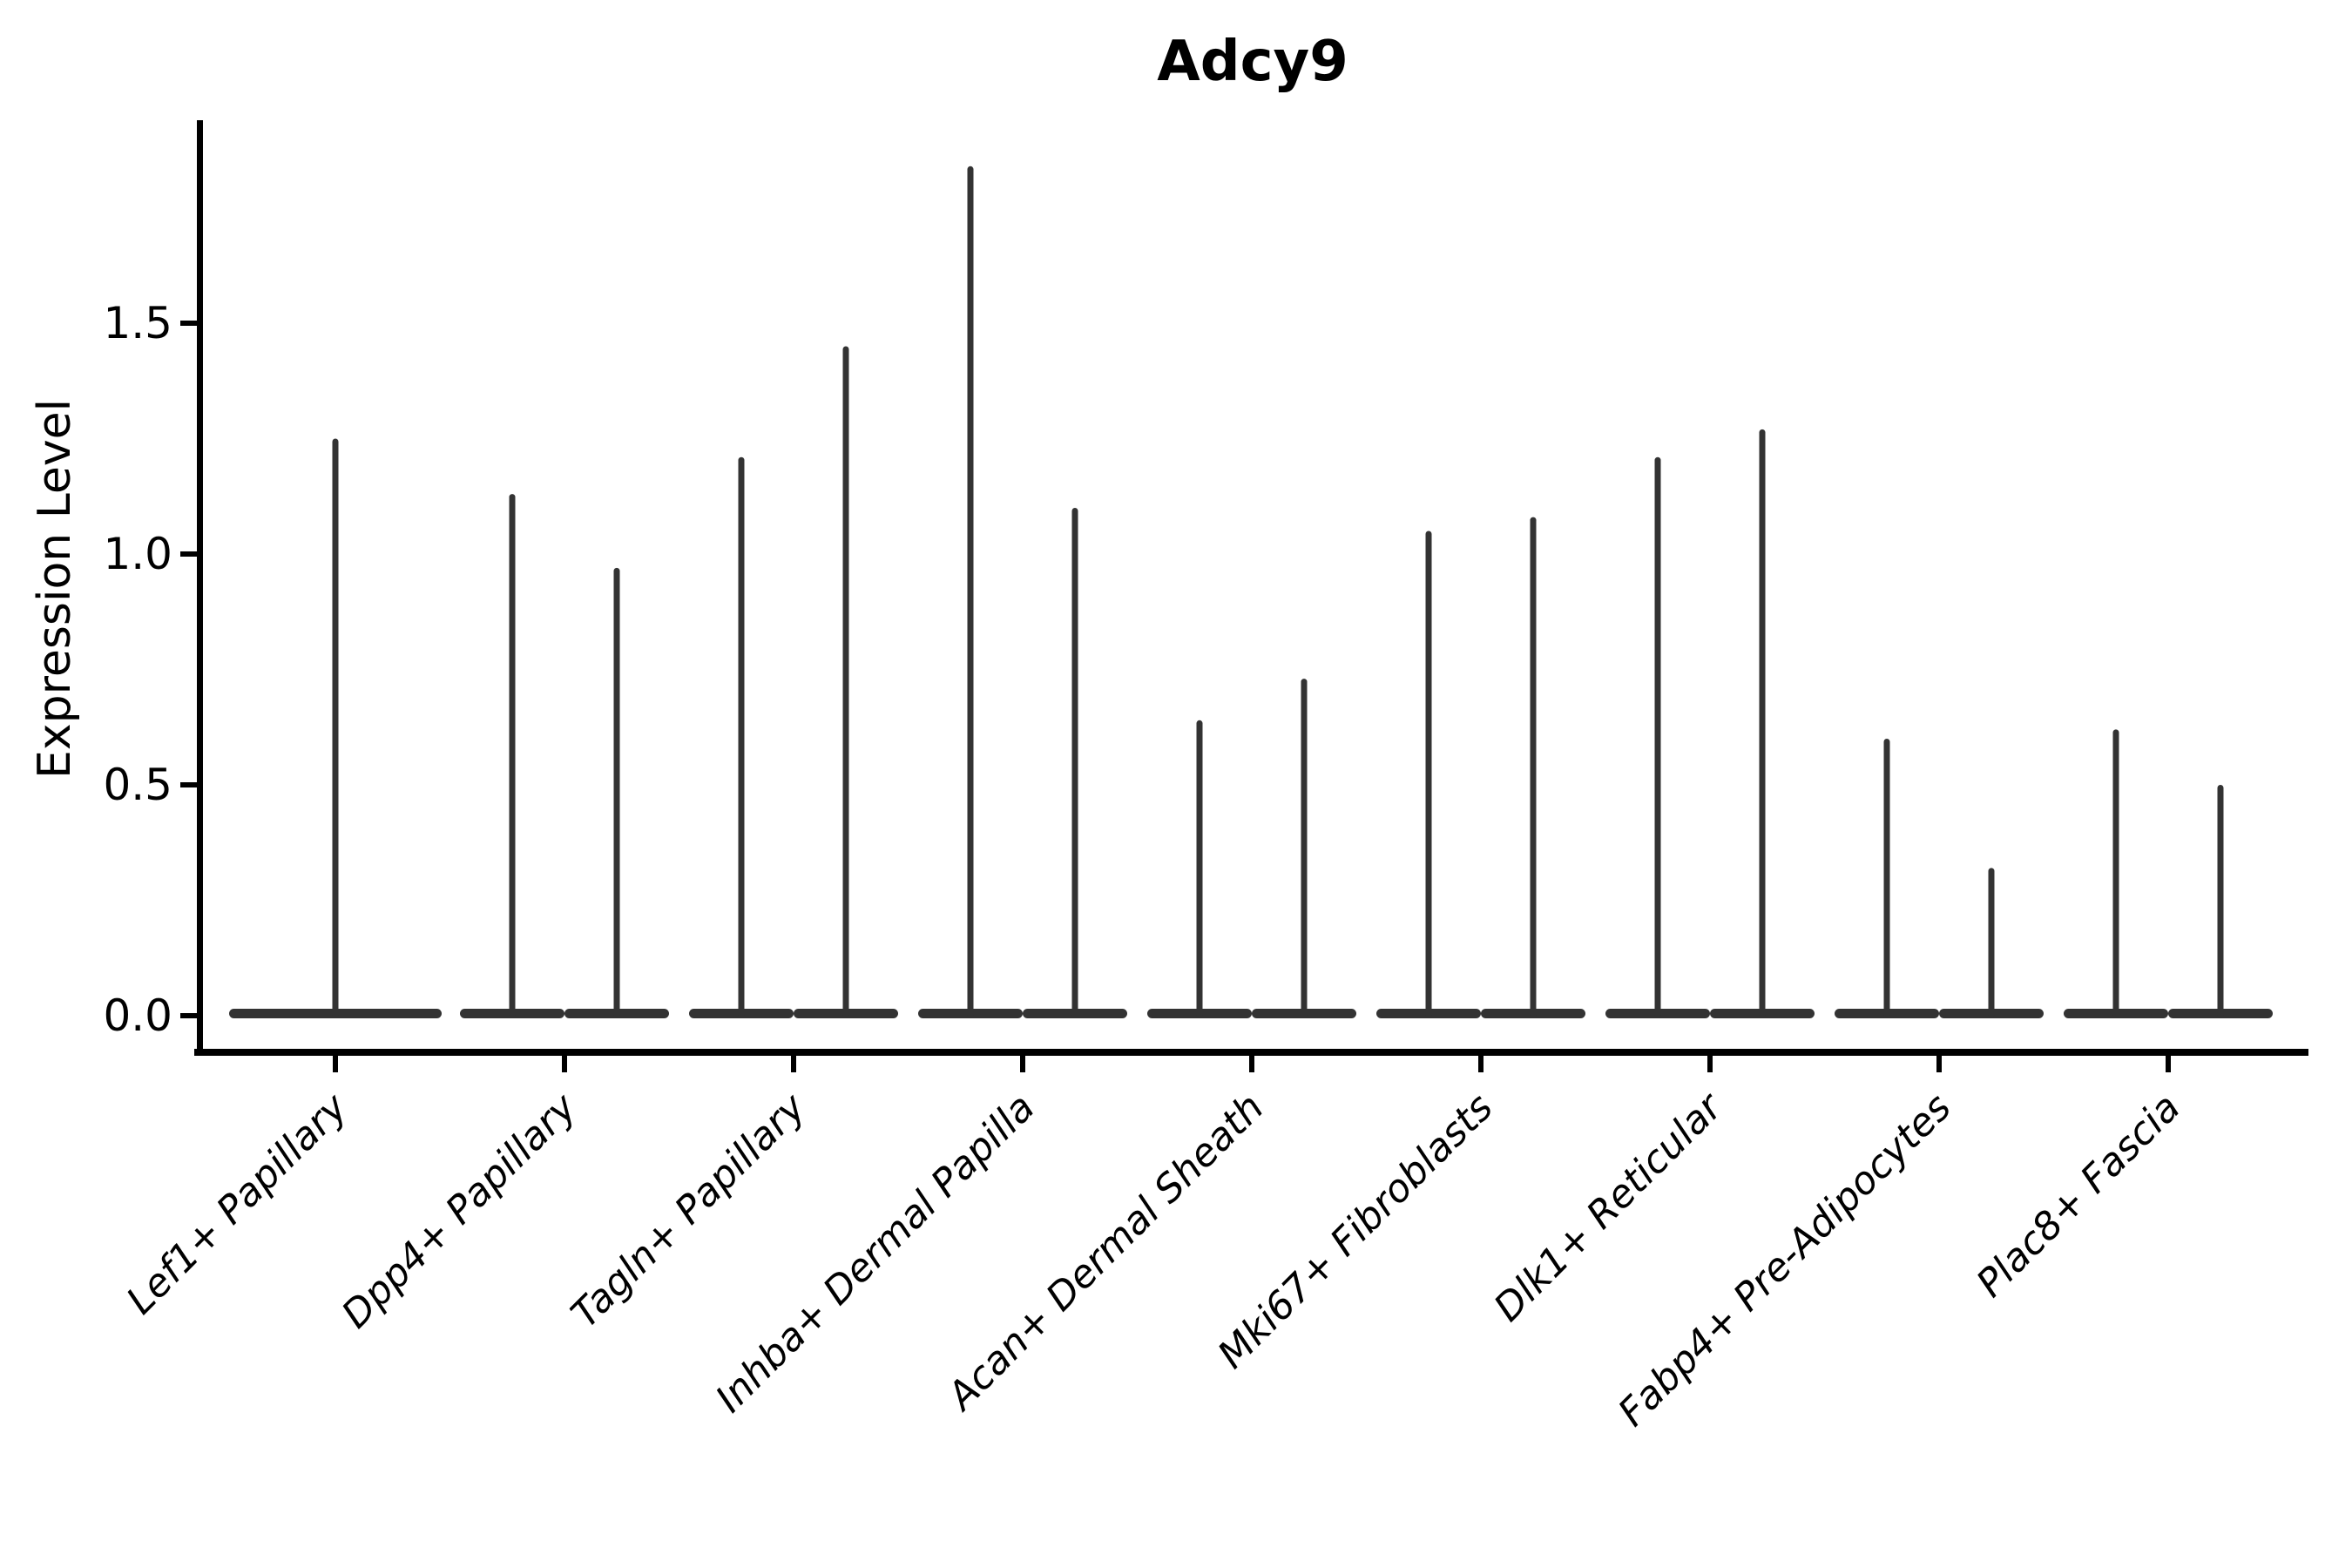 The image size is (2352, 1568). I want to click on bottom-spine, so click(1251, 1053).